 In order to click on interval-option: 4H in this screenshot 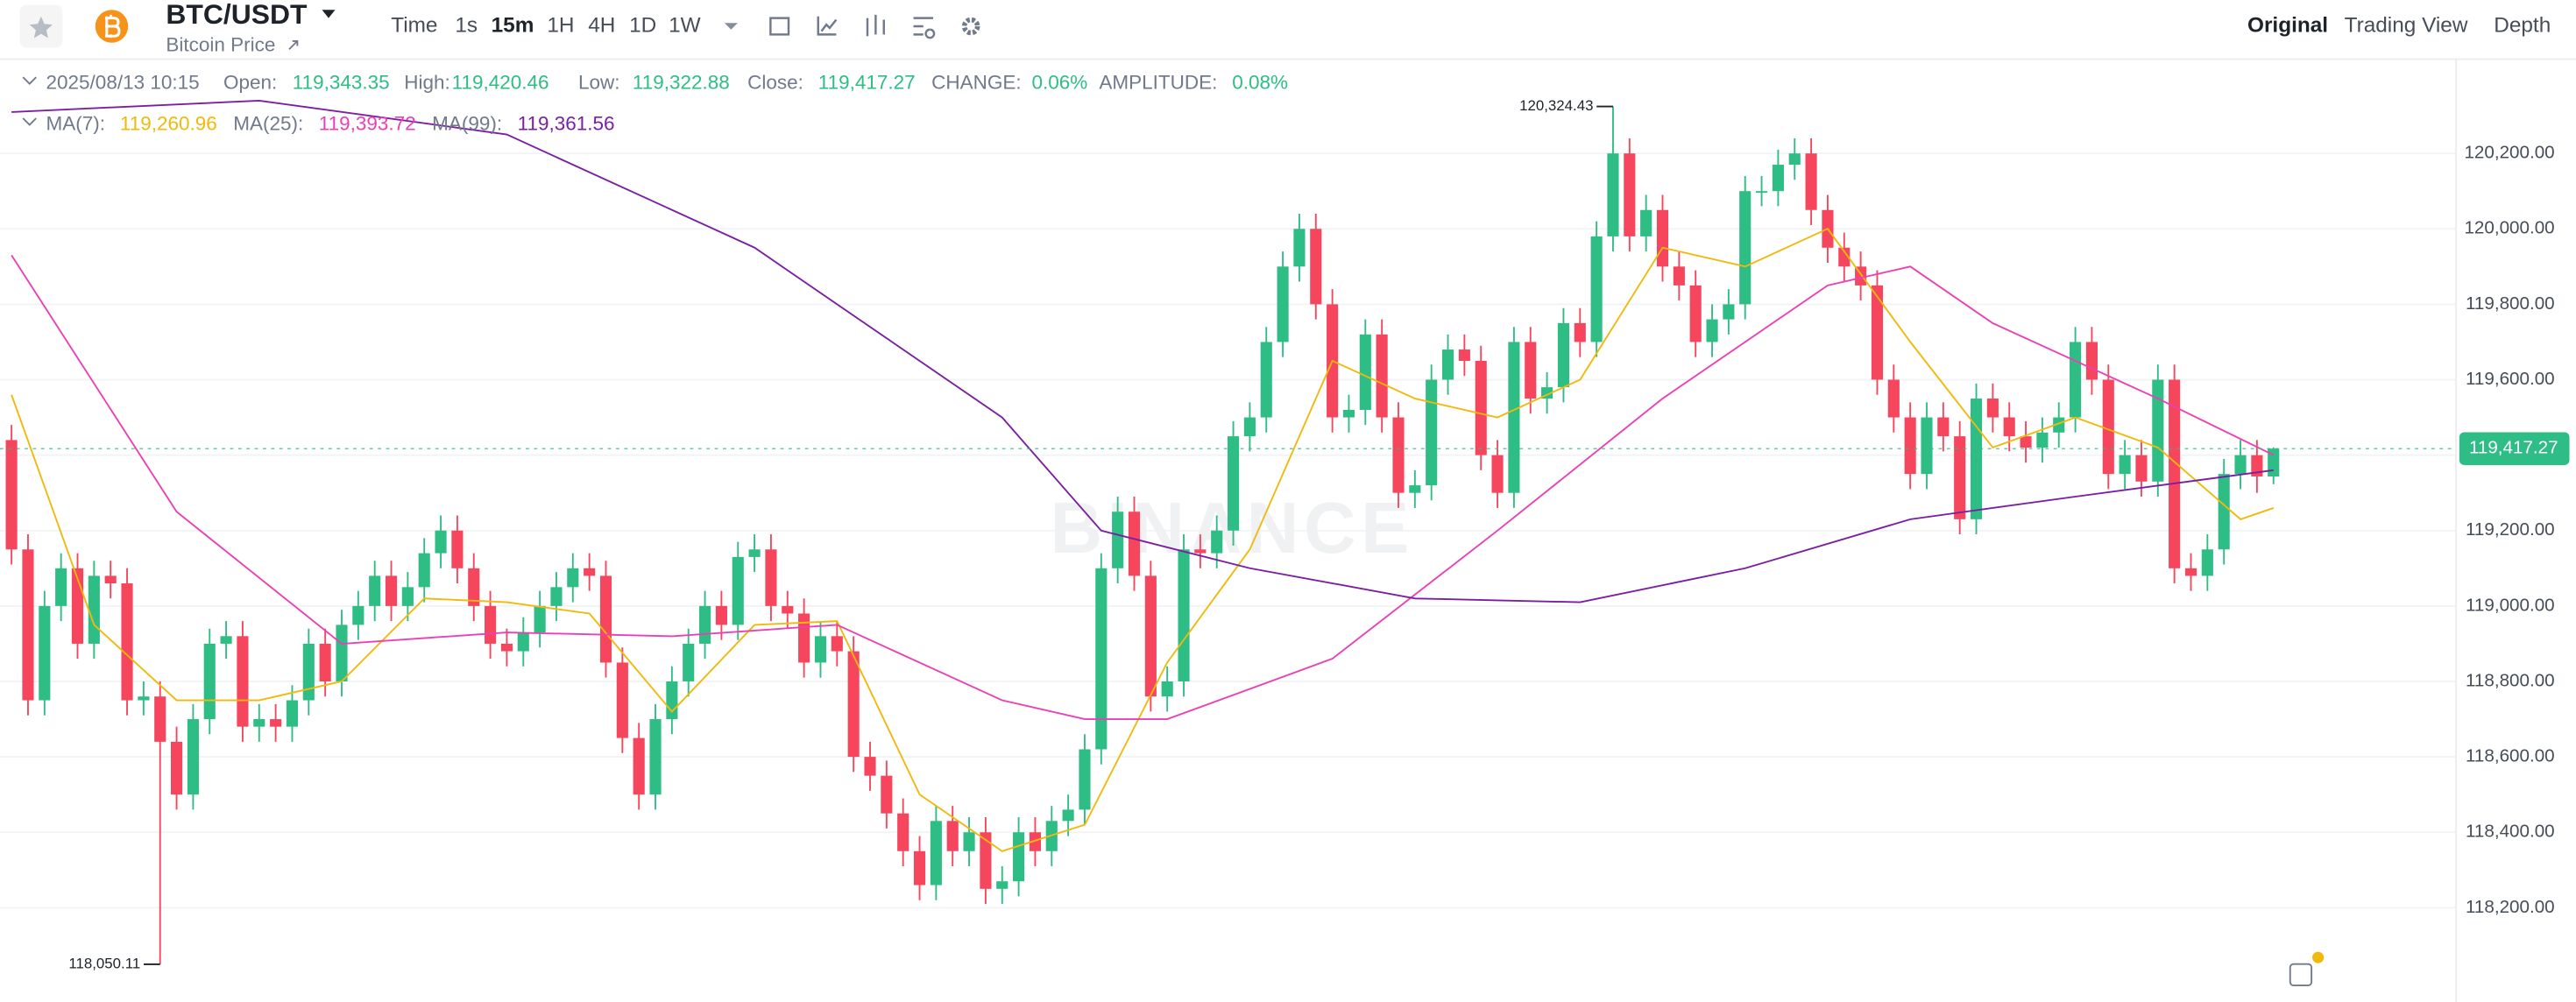, I will do `click(601, 25)`.